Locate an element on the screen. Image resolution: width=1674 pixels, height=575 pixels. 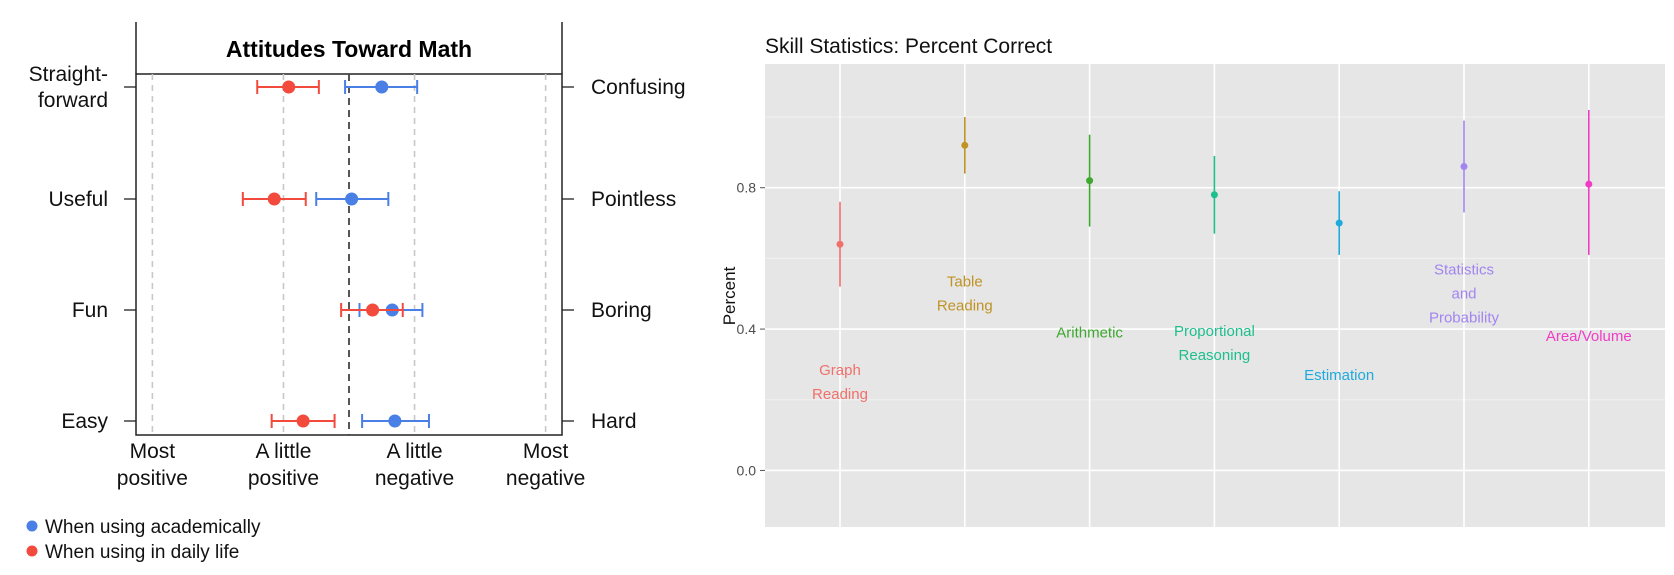
category-label: Arithmetic is located at coordinates (1089, 333).